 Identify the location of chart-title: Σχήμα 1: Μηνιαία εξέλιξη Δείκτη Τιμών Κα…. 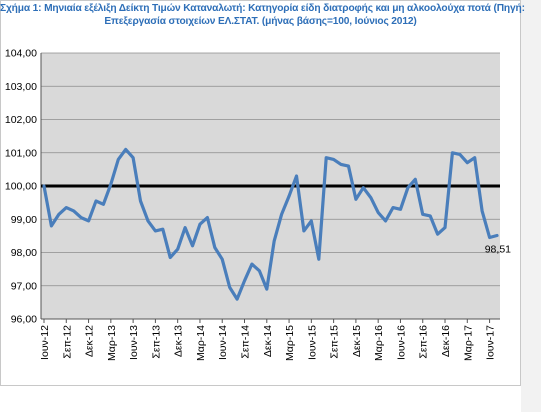
(262, 15).